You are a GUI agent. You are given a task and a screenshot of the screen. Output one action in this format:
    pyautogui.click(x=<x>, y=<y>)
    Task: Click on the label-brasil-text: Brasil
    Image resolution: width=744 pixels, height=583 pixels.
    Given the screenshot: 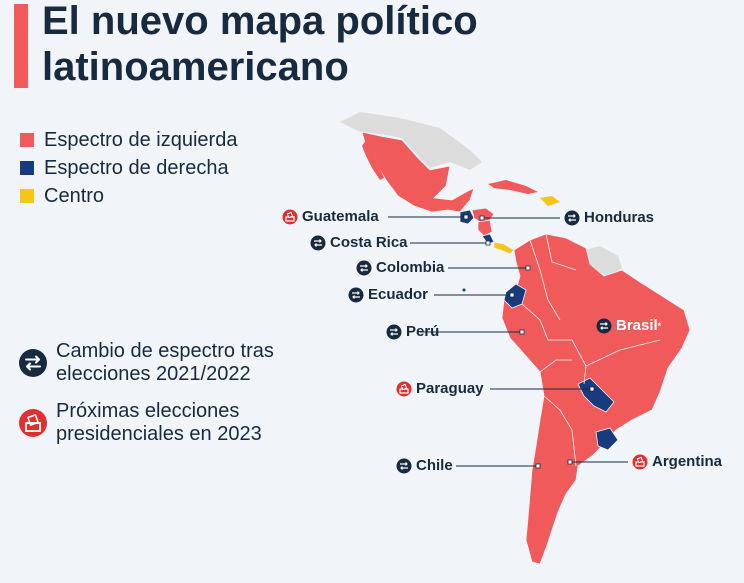 What is the action you would take?
    pyautogui.click(x=637, y=325)
    